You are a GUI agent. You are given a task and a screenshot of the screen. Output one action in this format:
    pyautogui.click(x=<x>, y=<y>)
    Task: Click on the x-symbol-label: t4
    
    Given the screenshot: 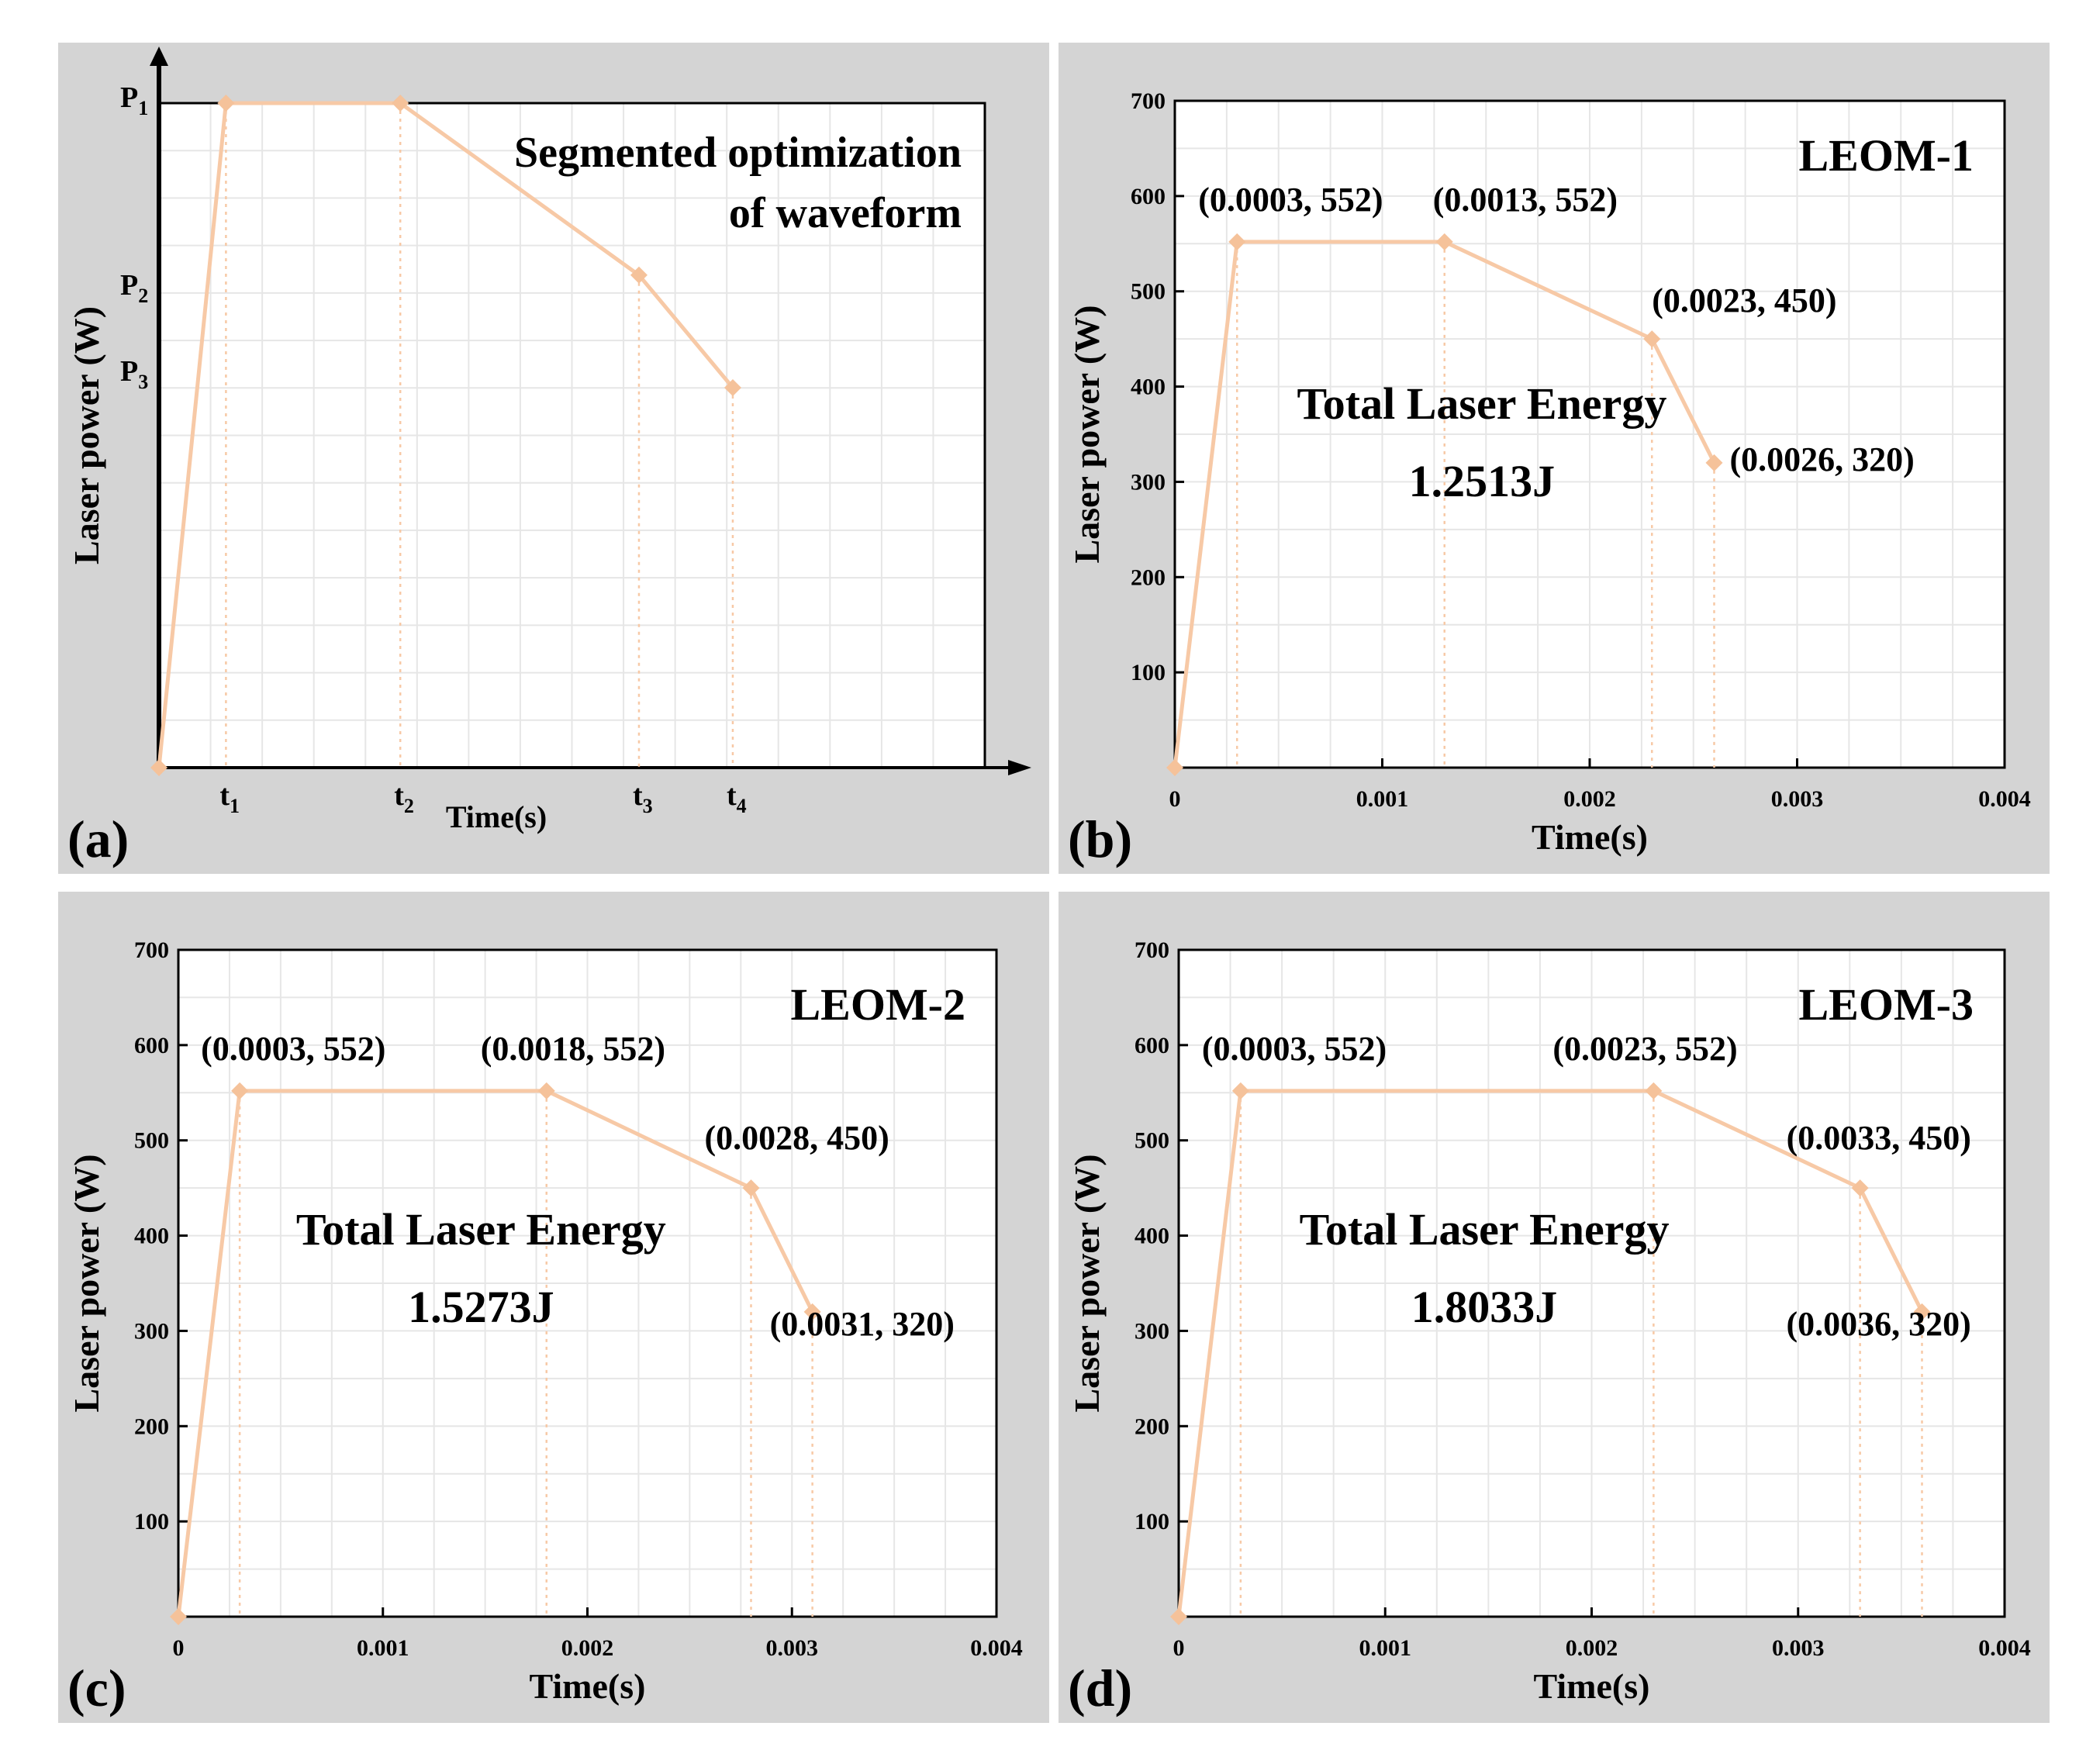 What is the action you would take?
    pyautogui.click(x=737, y=798)
    